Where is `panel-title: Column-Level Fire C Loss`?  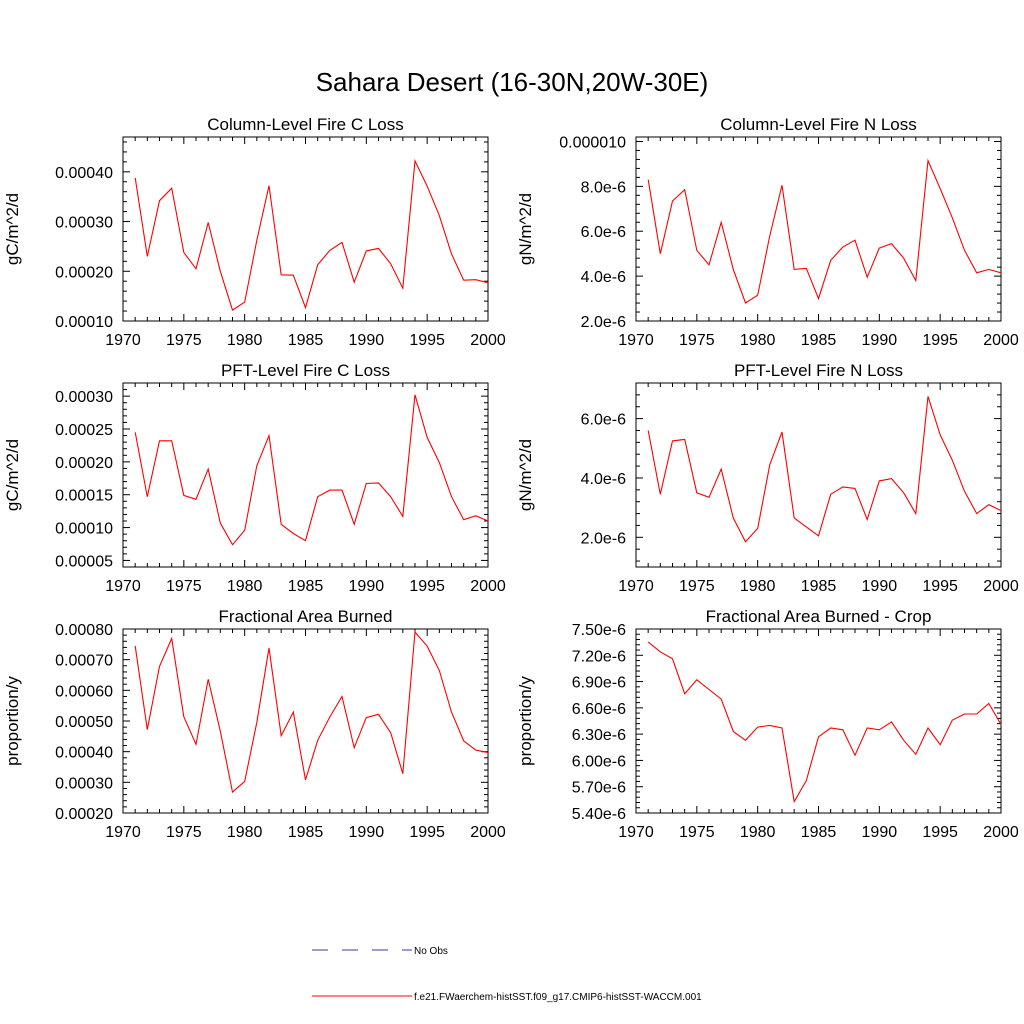 panel-title: Column-Level Fire C Loss is located at coordinates (305, 124).